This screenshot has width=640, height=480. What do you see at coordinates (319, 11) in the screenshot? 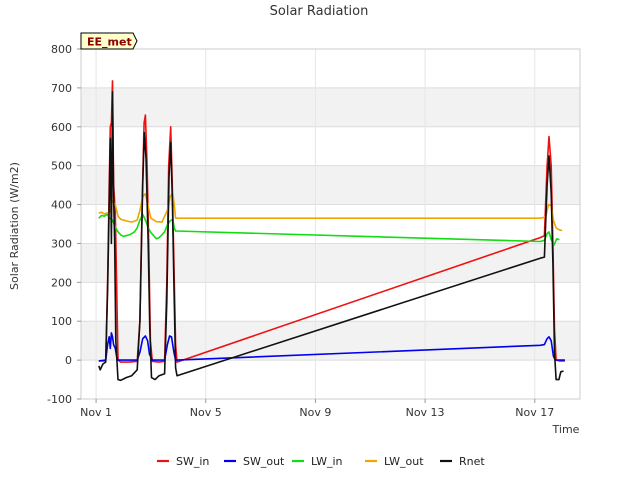
I see `chart-title: Solar Radiation` at bounding box center [319, 11].